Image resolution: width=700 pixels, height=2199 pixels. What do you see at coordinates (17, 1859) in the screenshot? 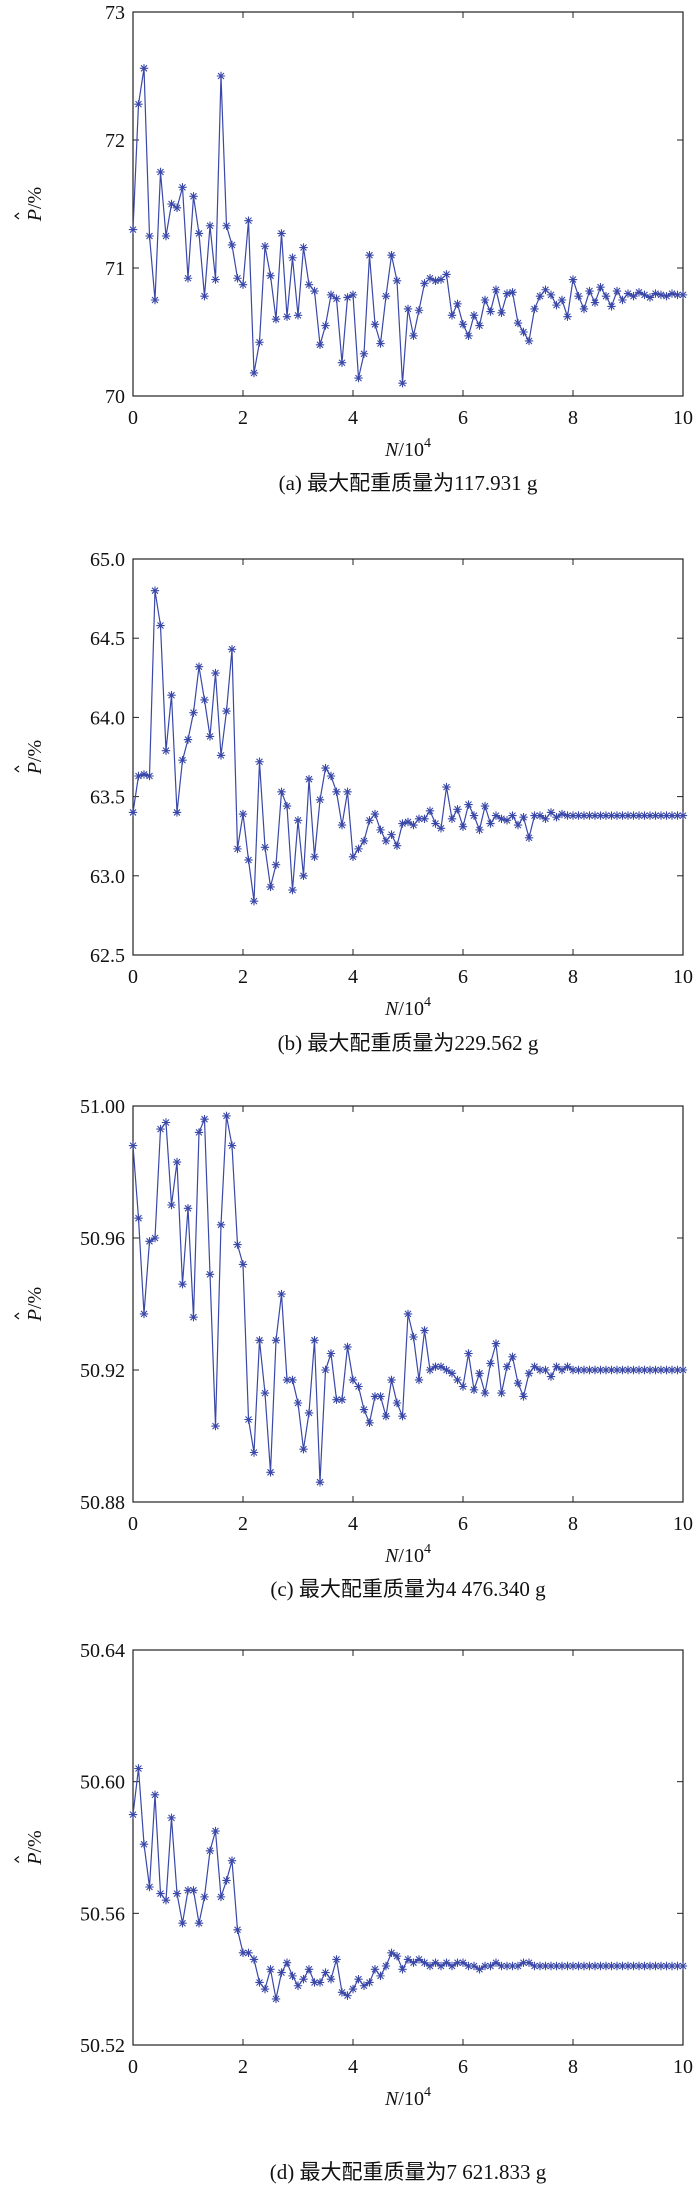
I see `hat-accent-icon` at bounding box center [17, 1859].